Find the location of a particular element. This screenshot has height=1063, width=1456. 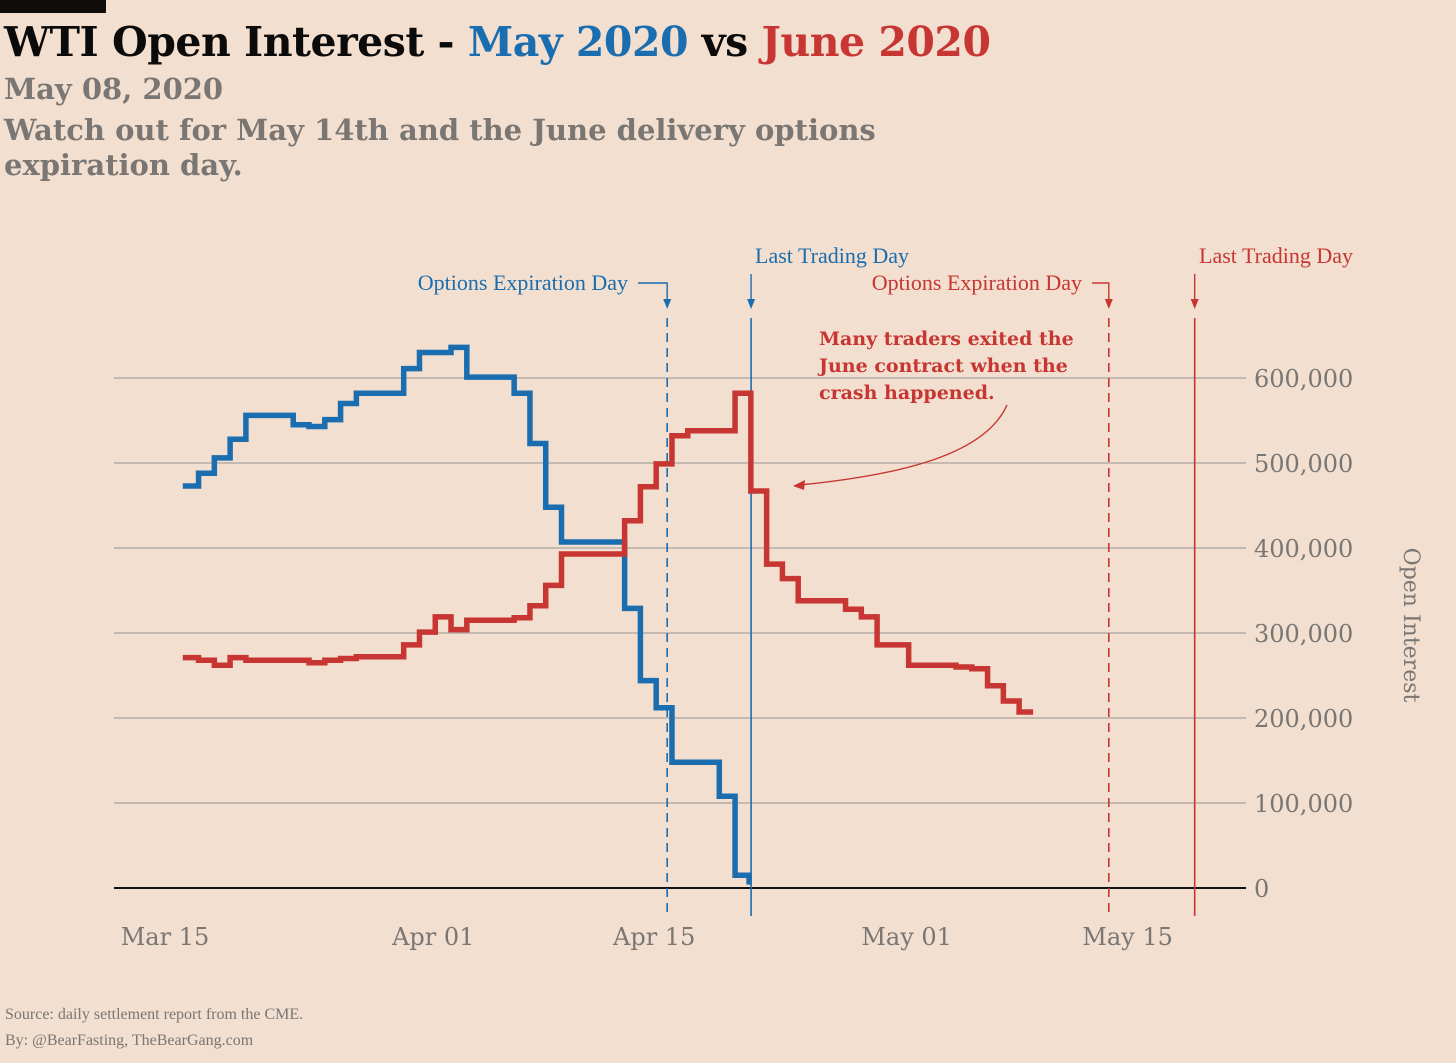

x-tick-label: Mar 15 is located at coordinates (165, 937).